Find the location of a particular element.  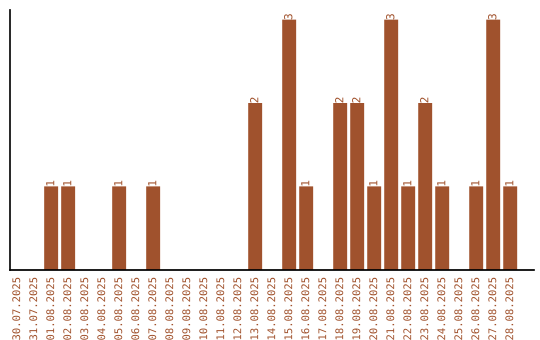

x-tick-label: 18.08.2025 is located at coordinates (339, 309).